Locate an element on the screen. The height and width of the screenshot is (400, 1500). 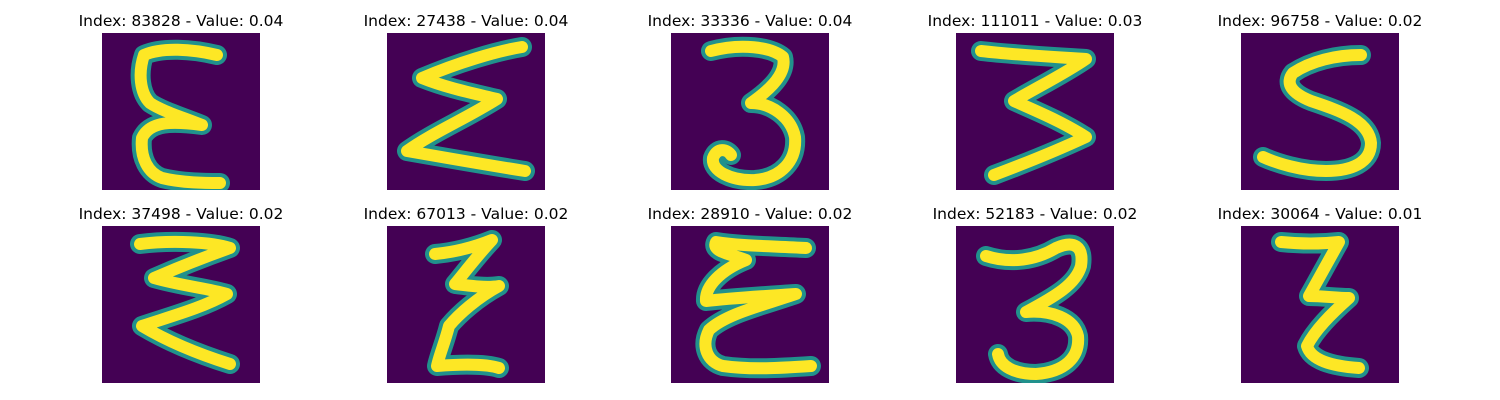
panel-title: Index: 83828 - Value: 0.04 is located at coordinates (181, 21).